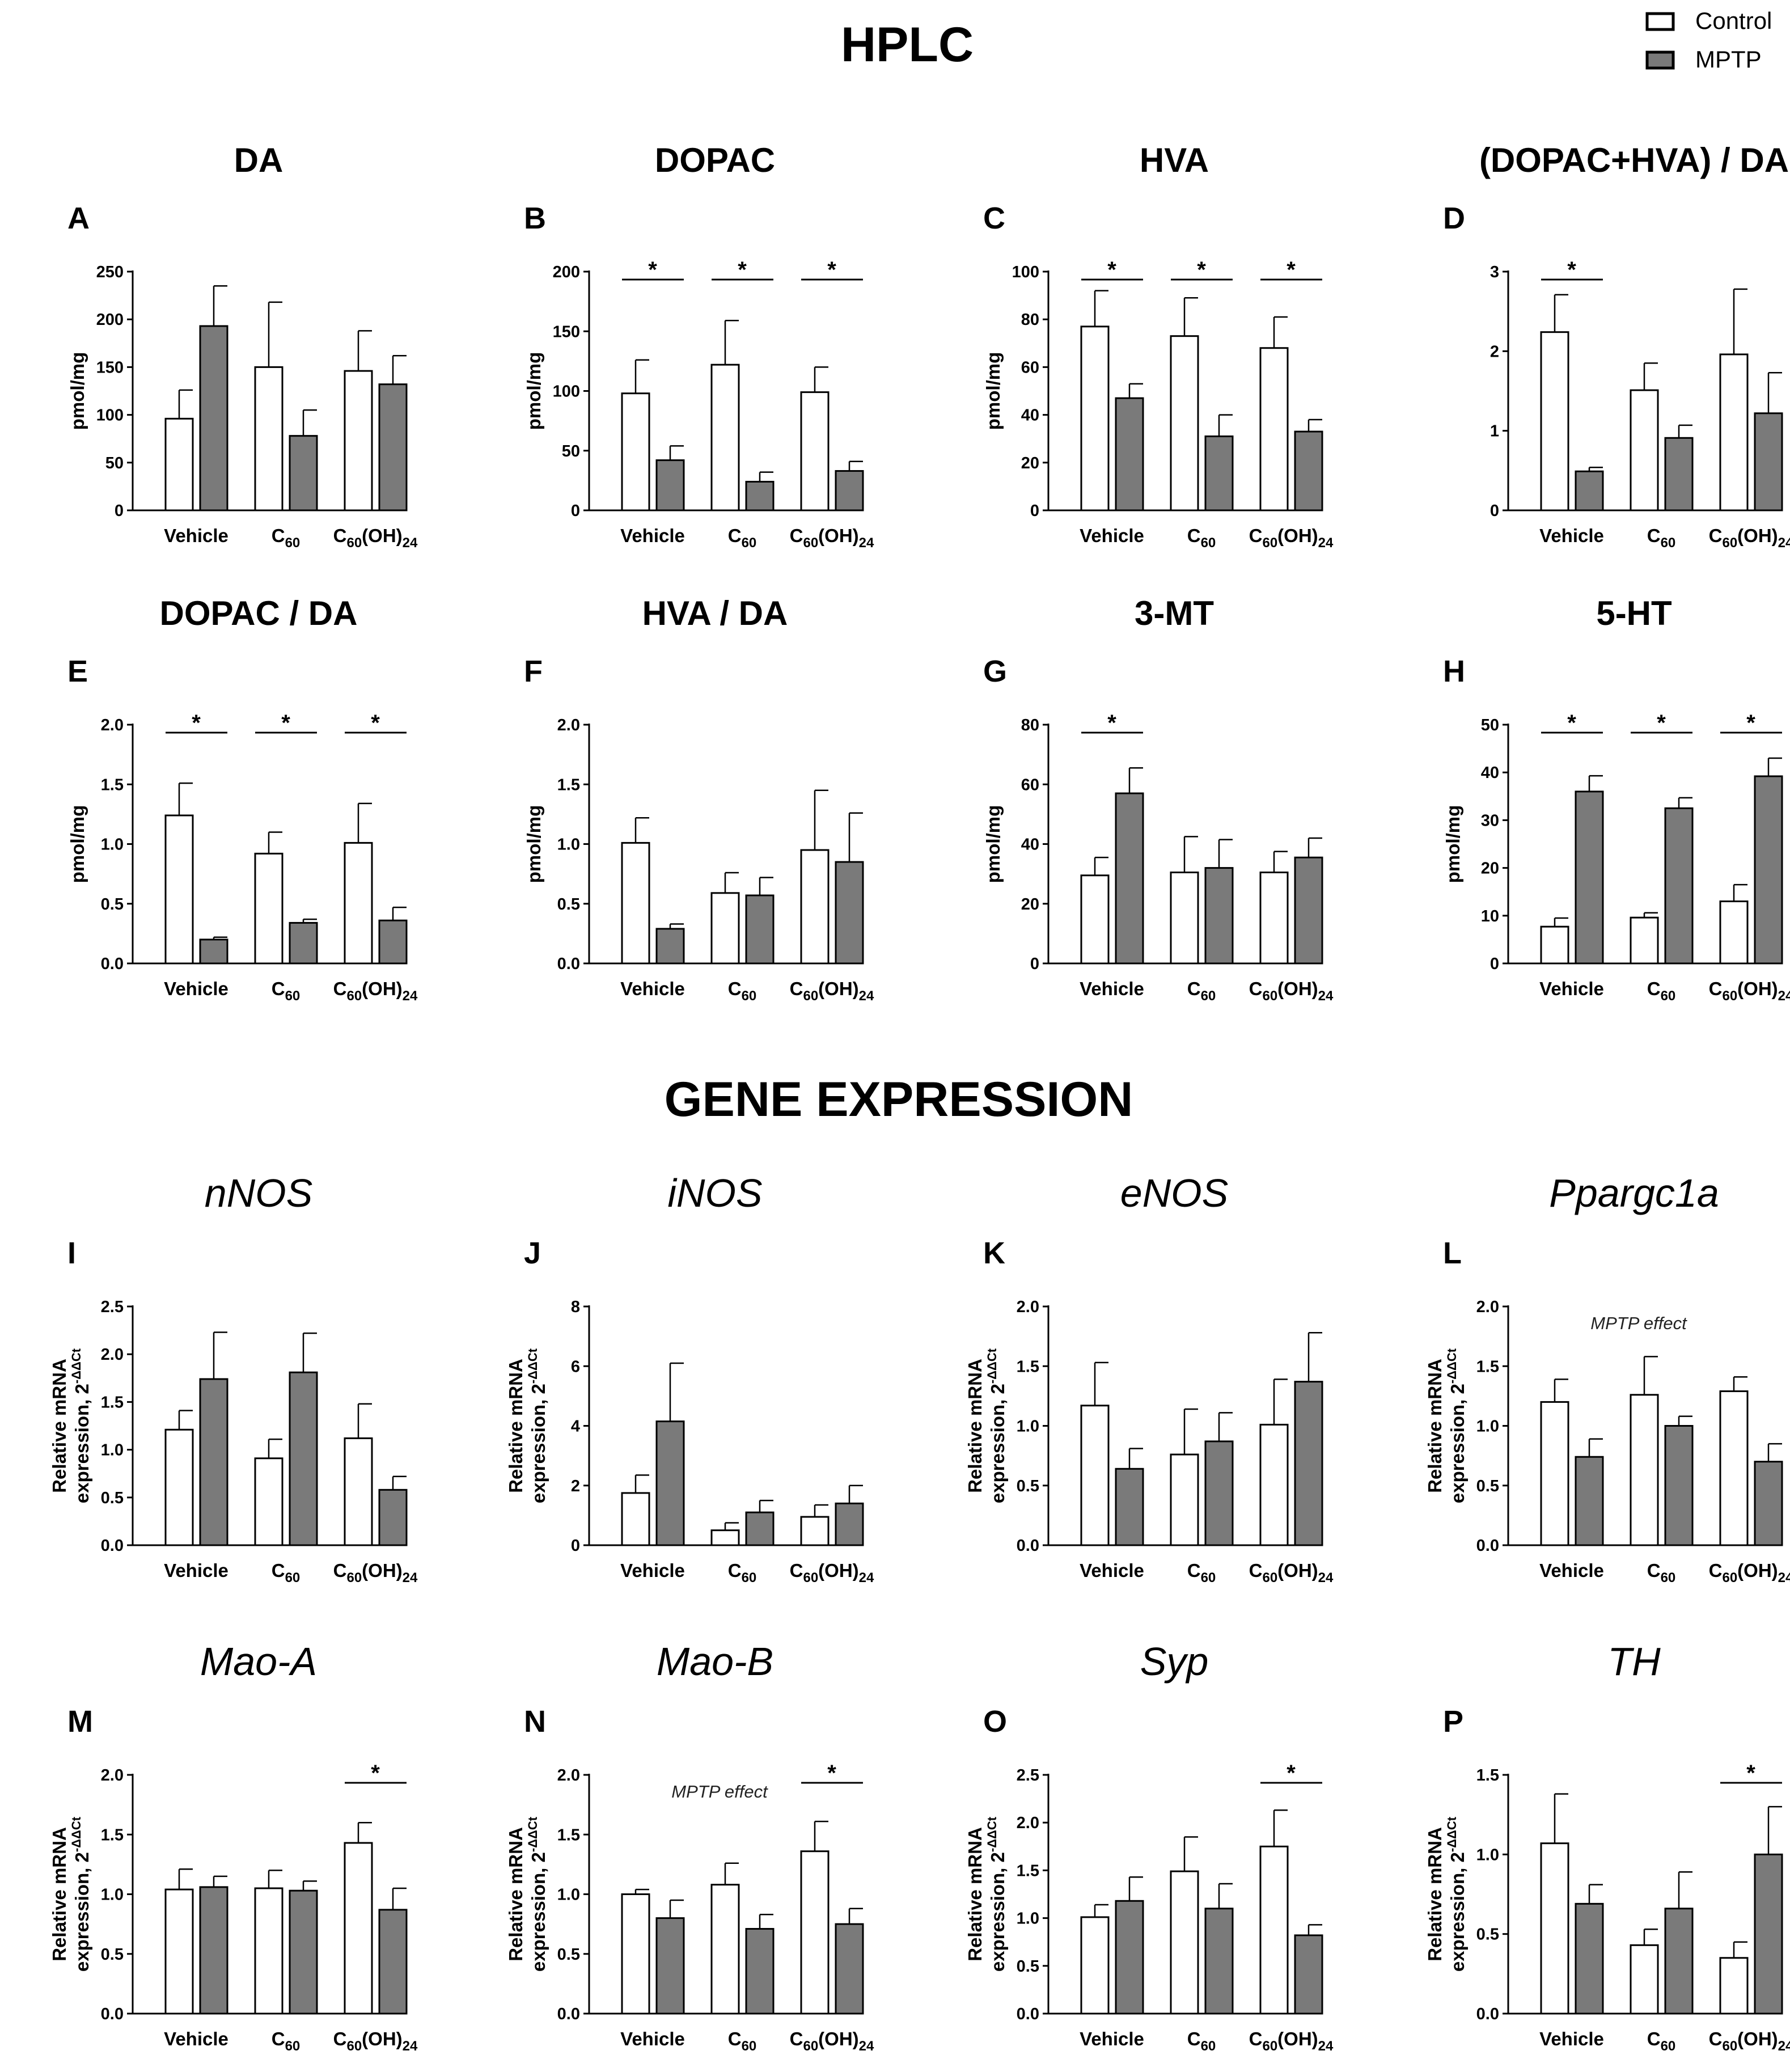  I want to click on y-tick-label: 3, so click(1494, 272).